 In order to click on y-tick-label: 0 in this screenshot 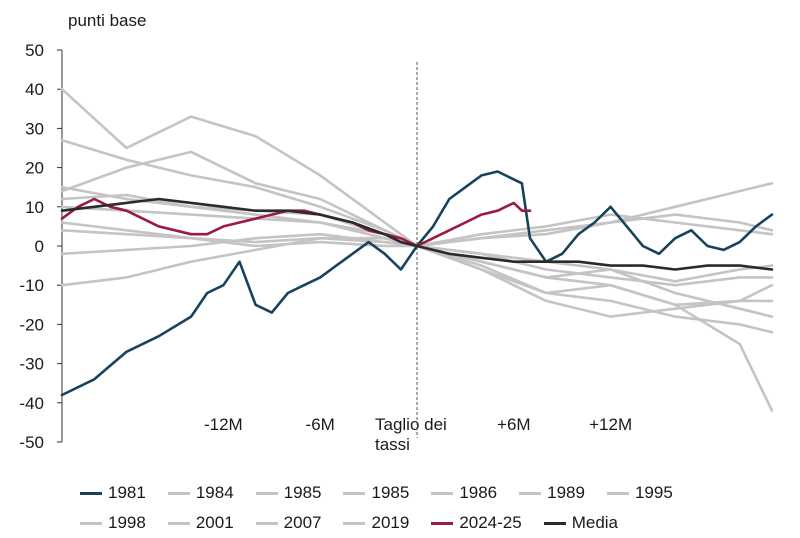, I will do `click(39, 246)`.